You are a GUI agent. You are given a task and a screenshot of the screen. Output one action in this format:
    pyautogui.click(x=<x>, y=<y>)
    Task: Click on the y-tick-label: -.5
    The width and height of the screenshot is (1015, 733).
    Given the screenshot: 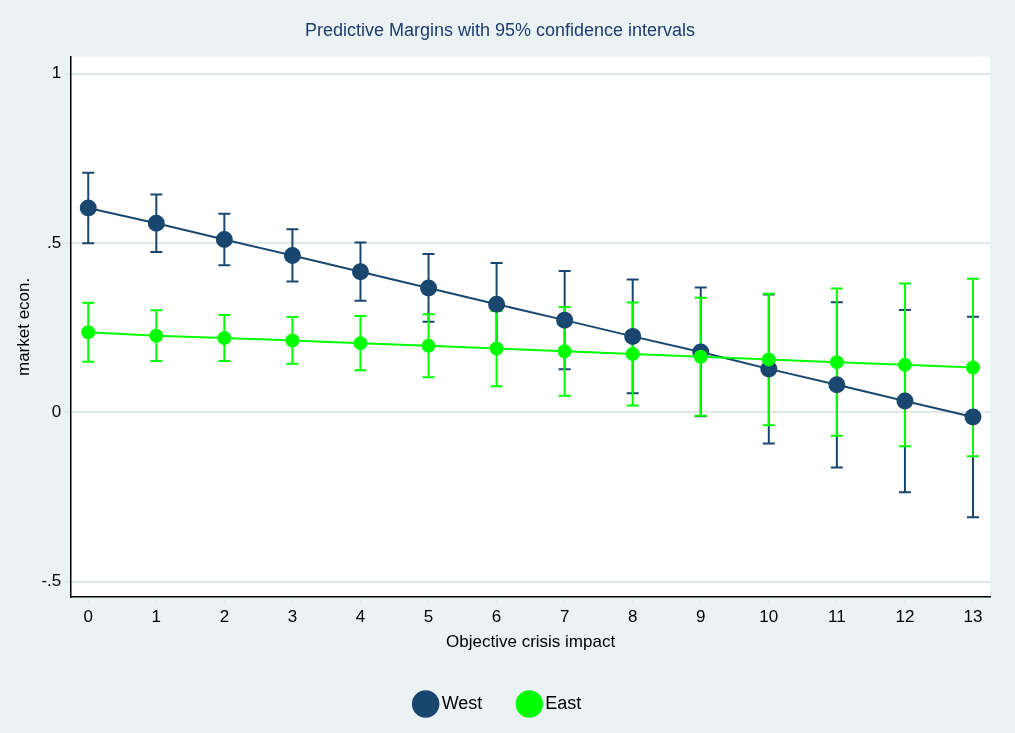 What is the action you would take?
    pyautogui.click(x=51, y=581)
    